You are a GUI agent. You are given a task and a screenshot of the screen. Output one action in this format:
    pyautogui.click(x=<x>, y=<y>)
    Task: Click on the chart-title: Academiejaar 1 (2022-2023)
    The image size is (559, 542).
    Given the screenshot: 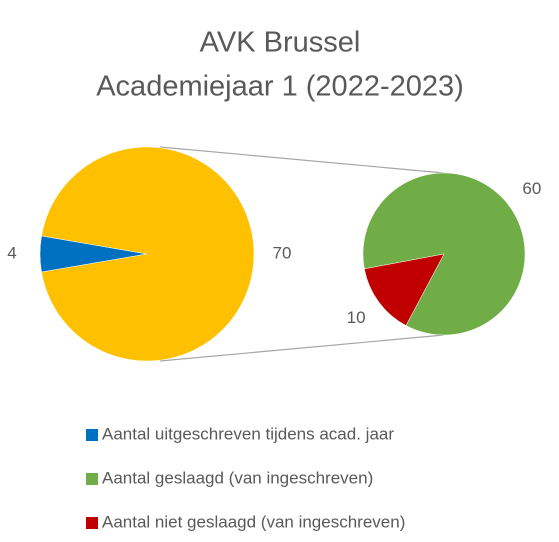 What is the action you would take?
    pyautogui.click(x=280, y=87)
    